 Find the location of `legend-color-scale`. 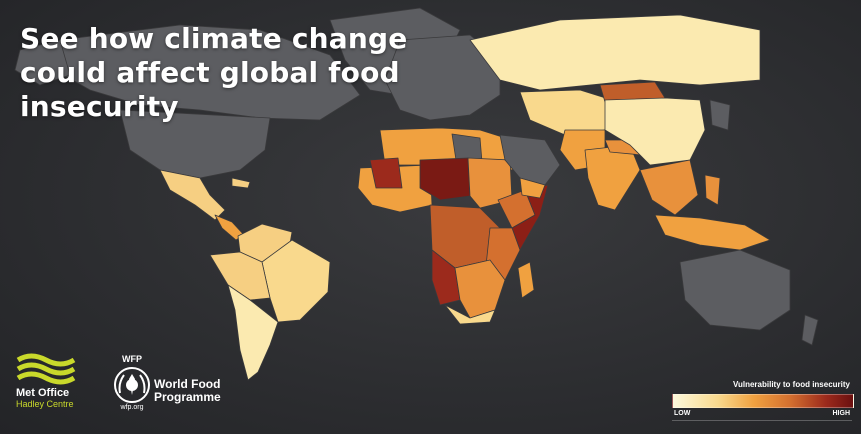

legend-color-scale is located at coordinates (763, 401).